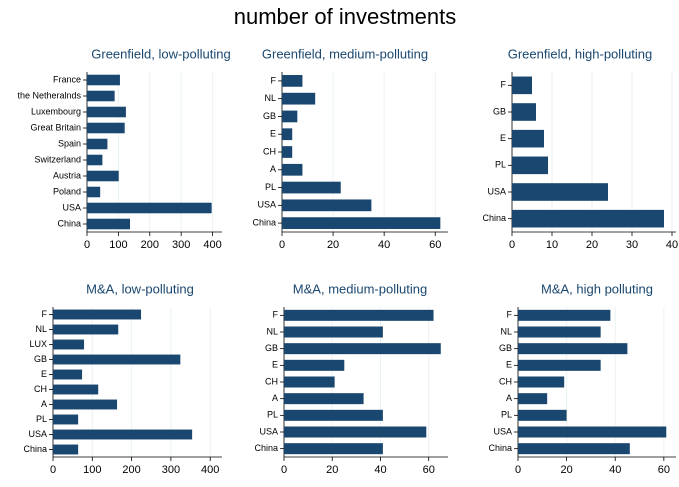 This screenshot has width=679, height=487. What do you see at coordinates (67, 191) in the screenshot?
I see `y-tick-label: Poland` at bounding box center [67, 191].